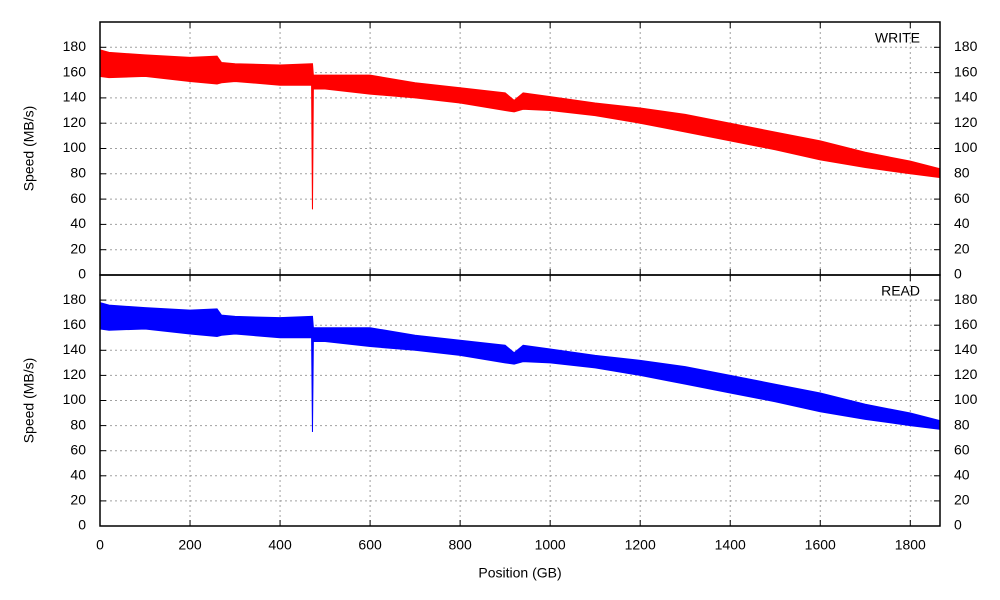 The width and height of the screenshot is (1000, 600). Describe the element at coordinates (100, 545) in the screenshot. I see `x-tick-label: 0` at that location.